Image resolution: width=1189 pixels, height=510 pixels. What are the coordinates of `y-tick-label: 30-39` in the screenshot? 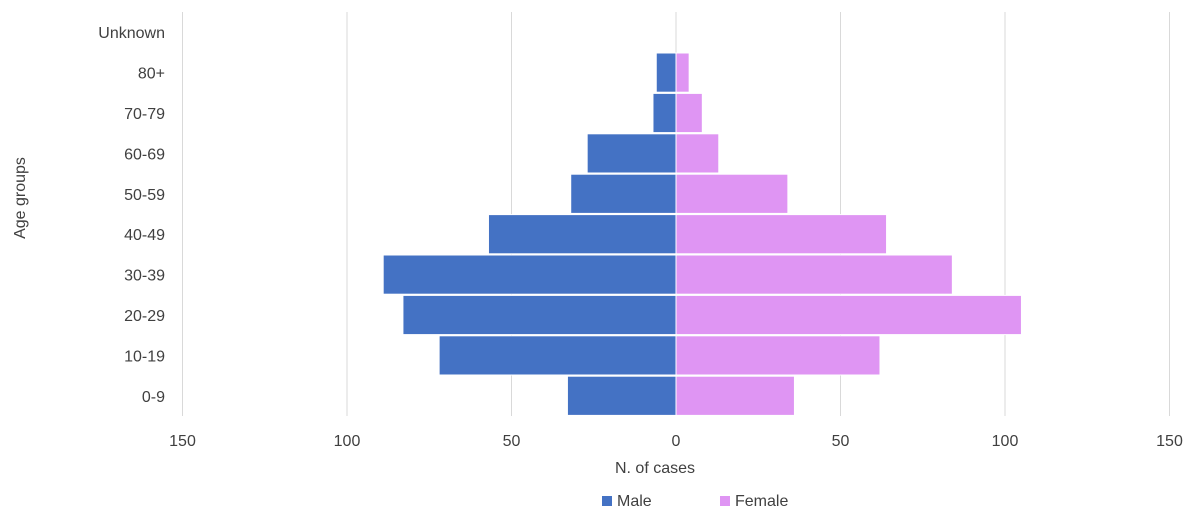 It's located at (144, 276).